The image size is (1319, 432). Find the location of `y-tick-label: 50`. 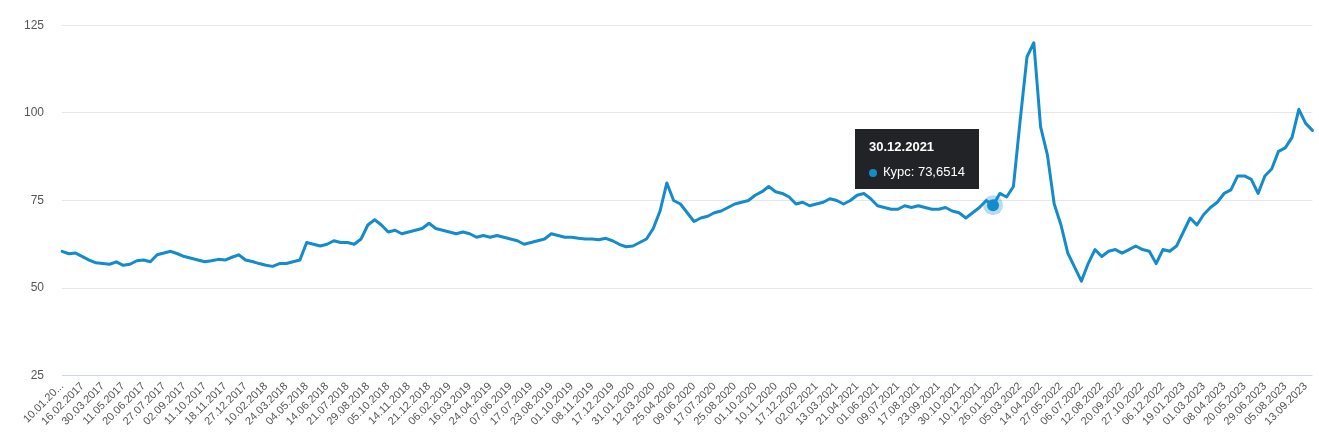

y-tick-label: 50 is located at coordinates (37, 287).